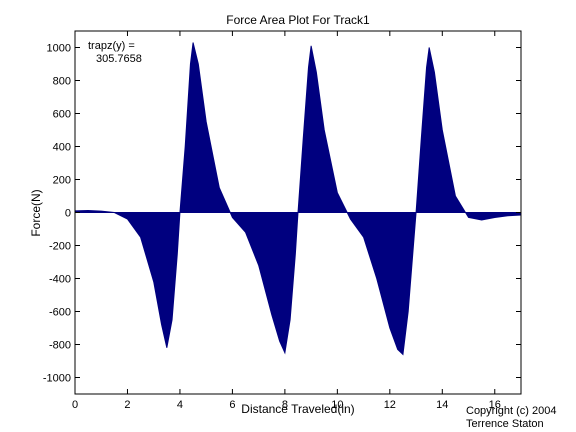 This screenshot has height=432, width=576. Describe the element at coordinates (36, 212) in the screenshot. I see `y-axis-title: Force(N)` at that location.